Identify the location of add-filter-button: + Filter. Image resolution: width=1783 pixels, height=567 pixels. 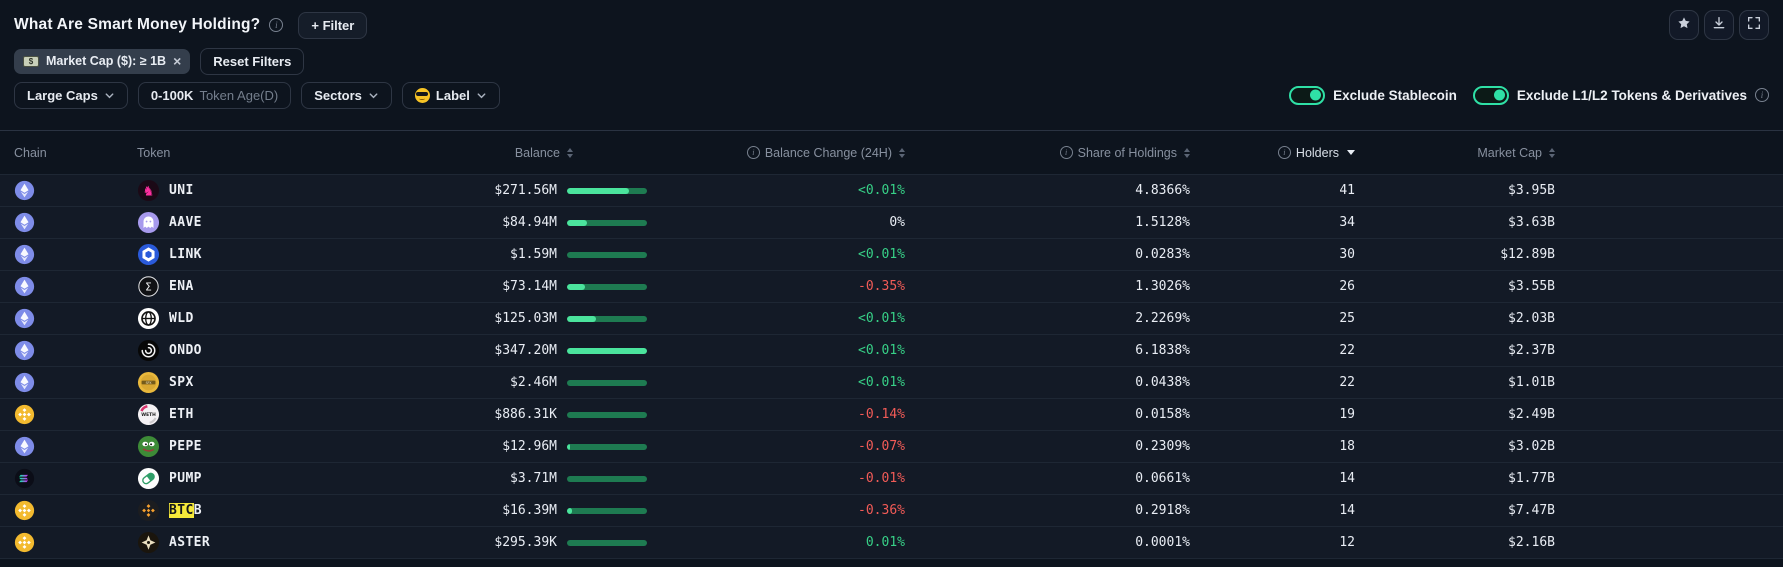
(333, 25).